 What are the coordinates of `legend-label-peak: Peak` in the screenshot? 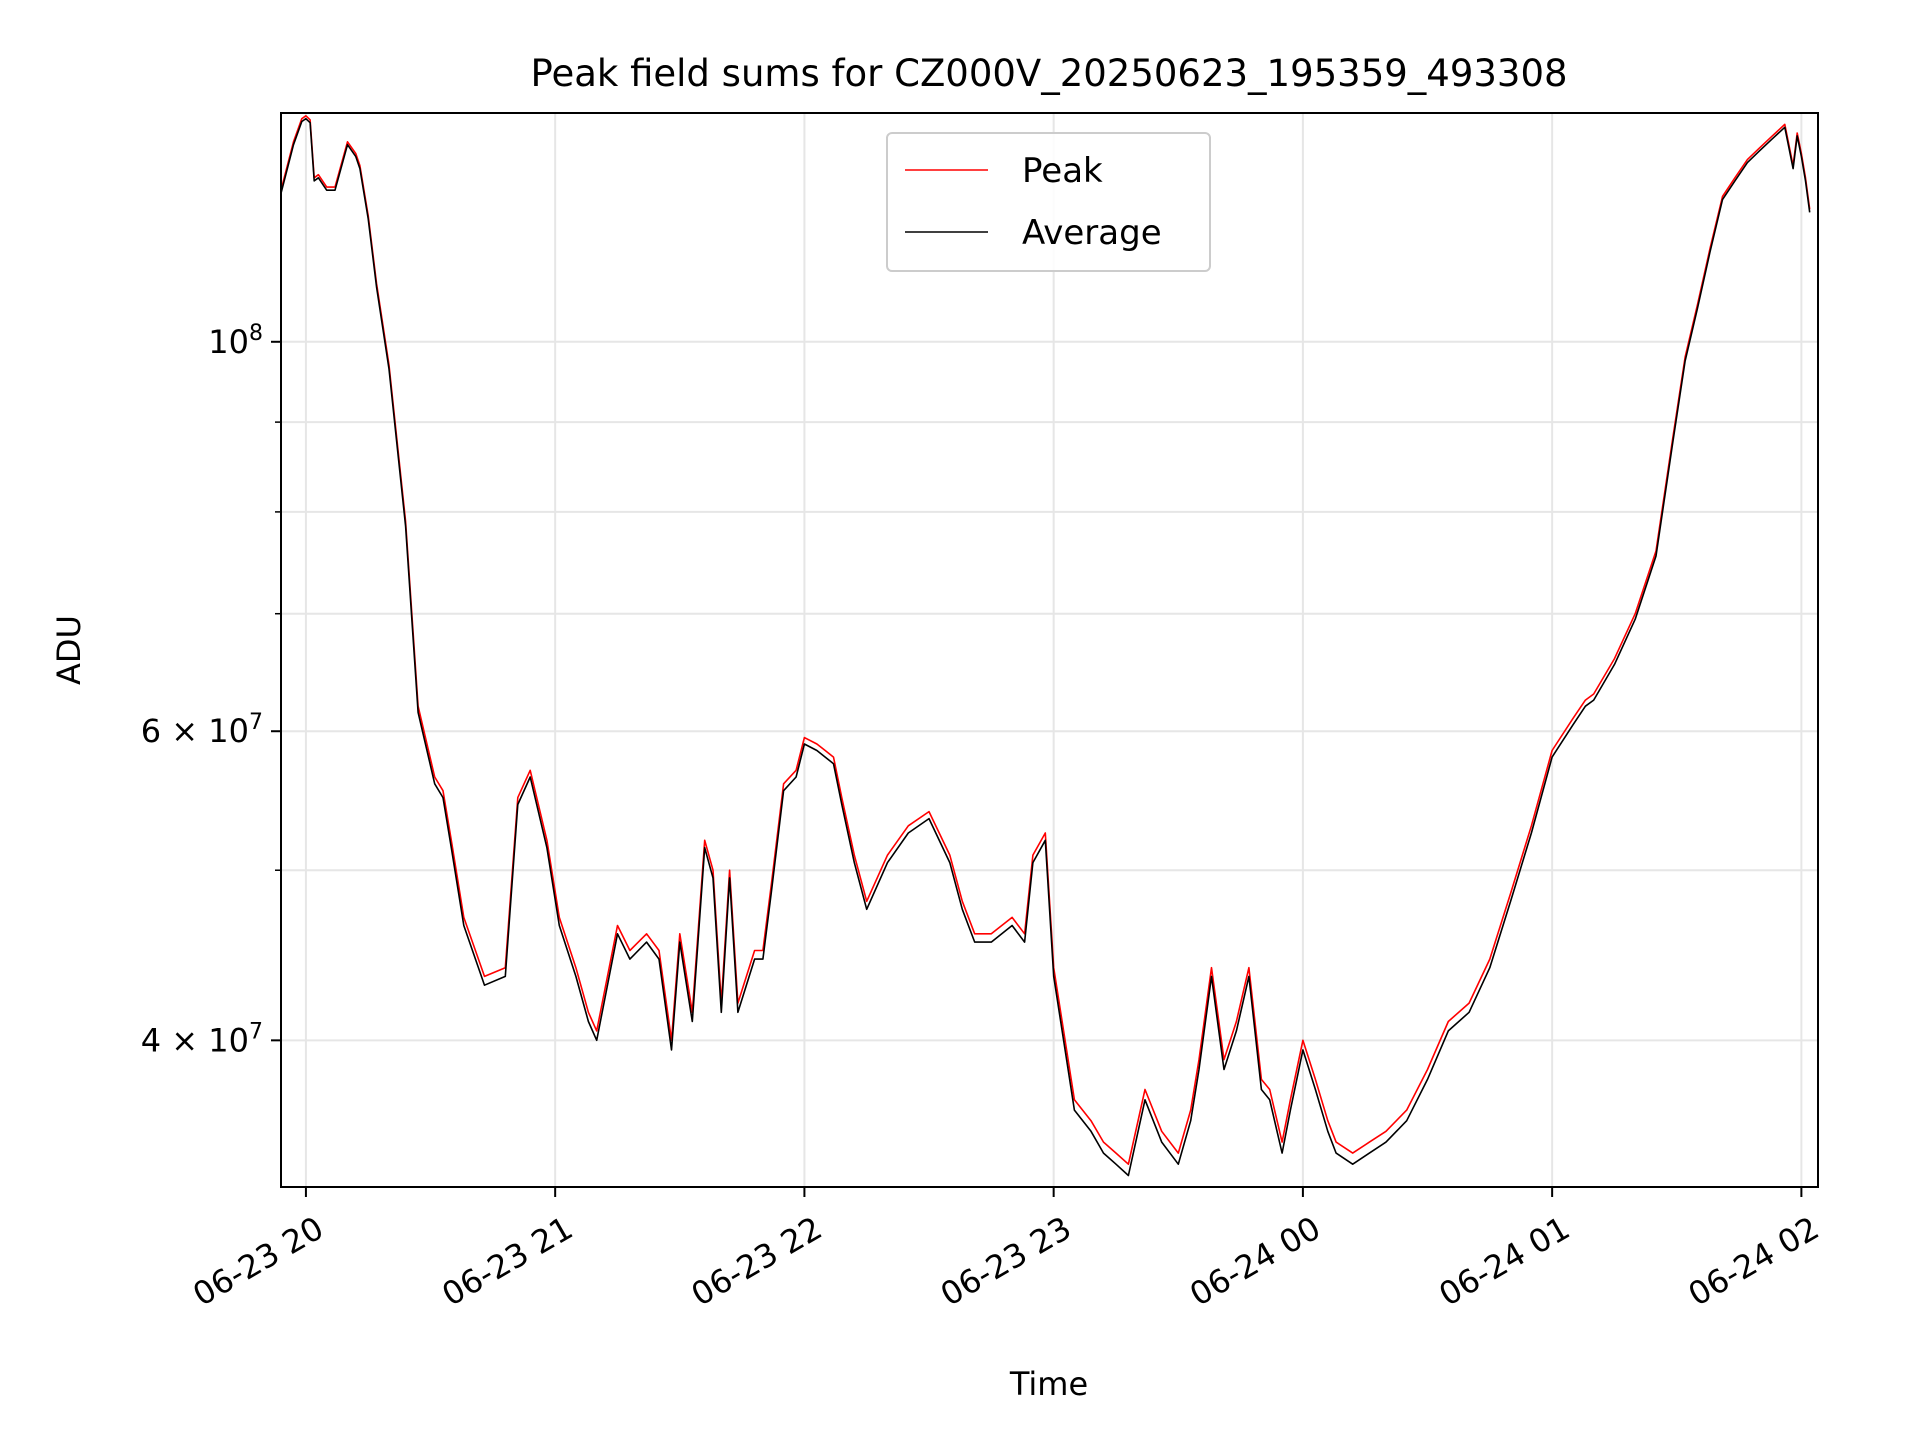 It's located at (1062, 171).